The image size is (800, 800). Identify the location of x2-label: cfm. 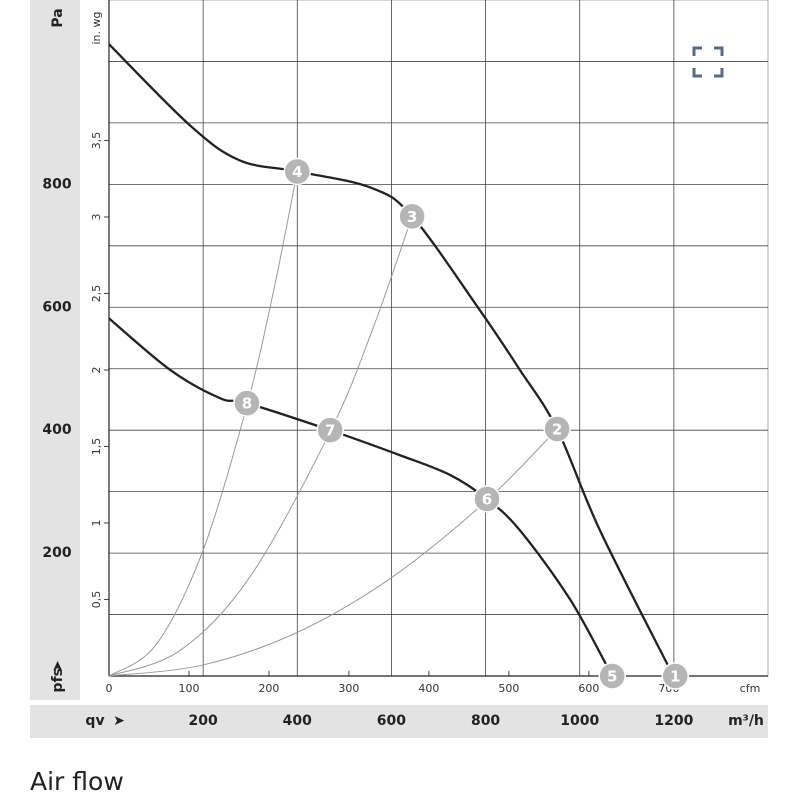
(750, 688).